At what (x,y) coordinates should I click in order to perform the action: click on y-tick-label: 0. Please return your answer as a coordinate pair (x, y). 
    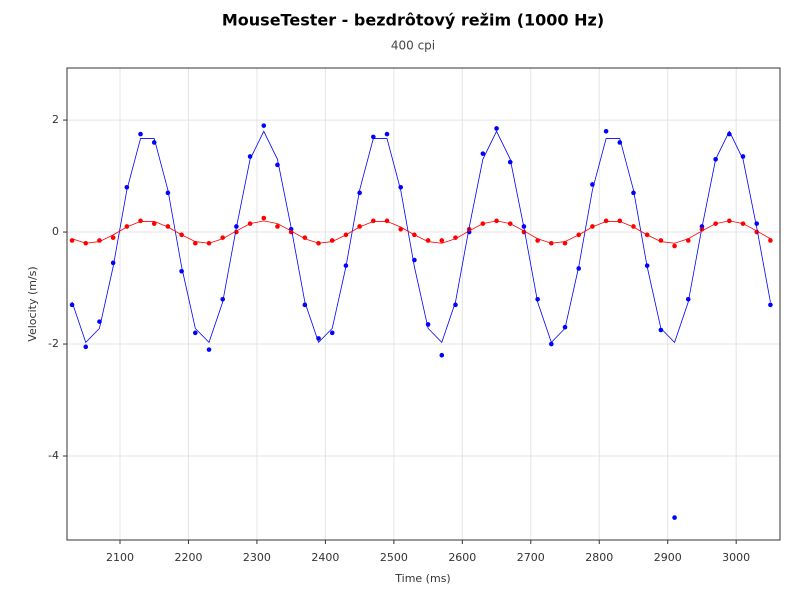
    Looking at the image, I should click on (55, 231).